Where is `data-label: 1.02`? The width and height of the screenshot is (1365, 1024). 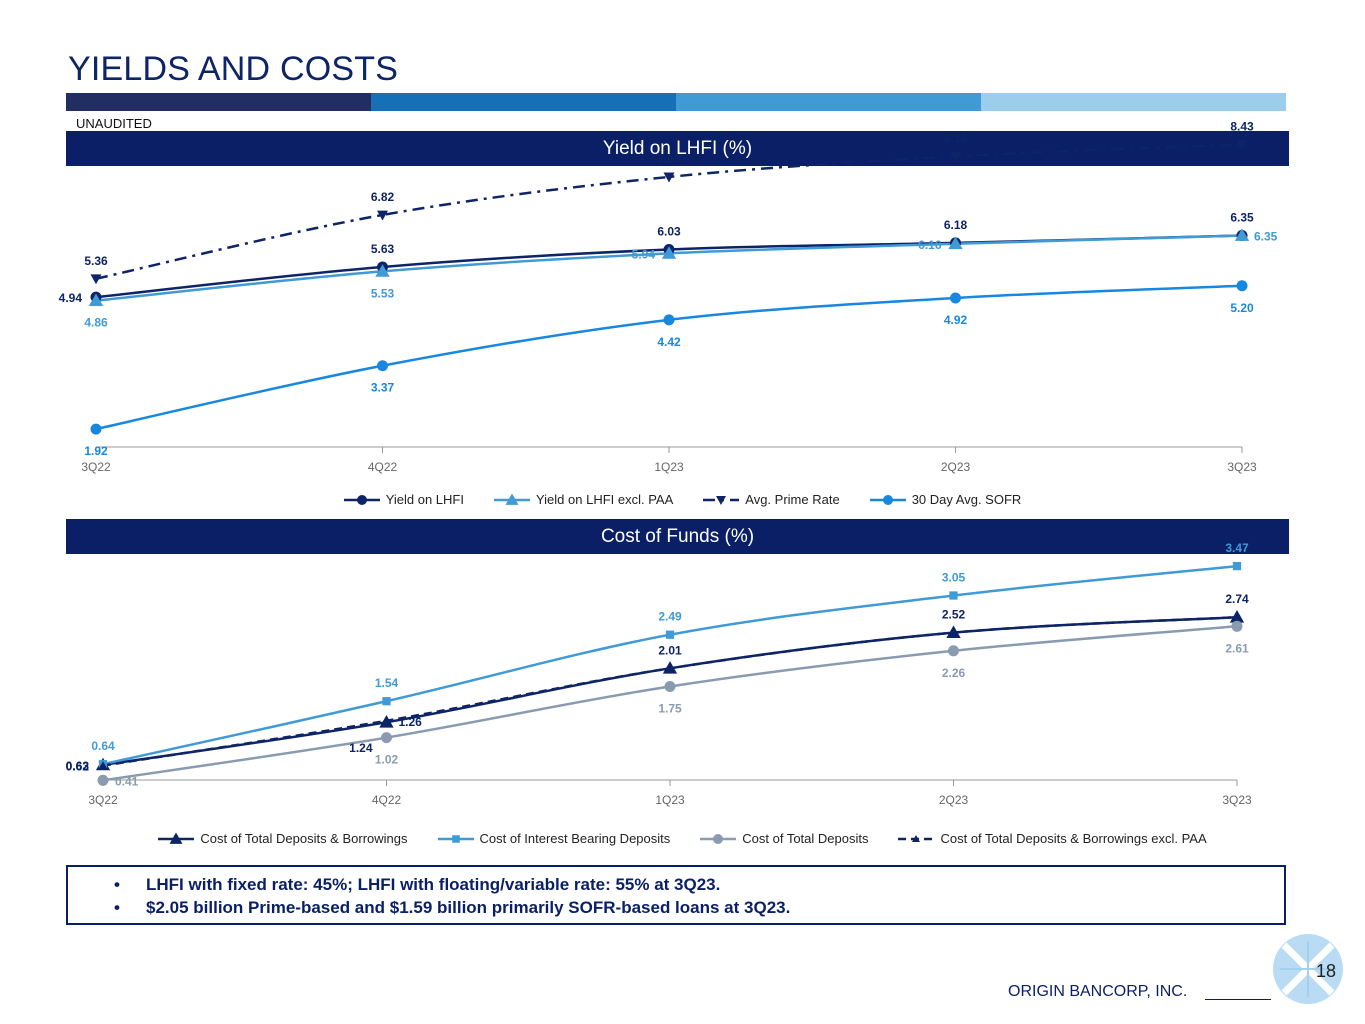 data-label: 1.02 is located at coordinates (387, 760).